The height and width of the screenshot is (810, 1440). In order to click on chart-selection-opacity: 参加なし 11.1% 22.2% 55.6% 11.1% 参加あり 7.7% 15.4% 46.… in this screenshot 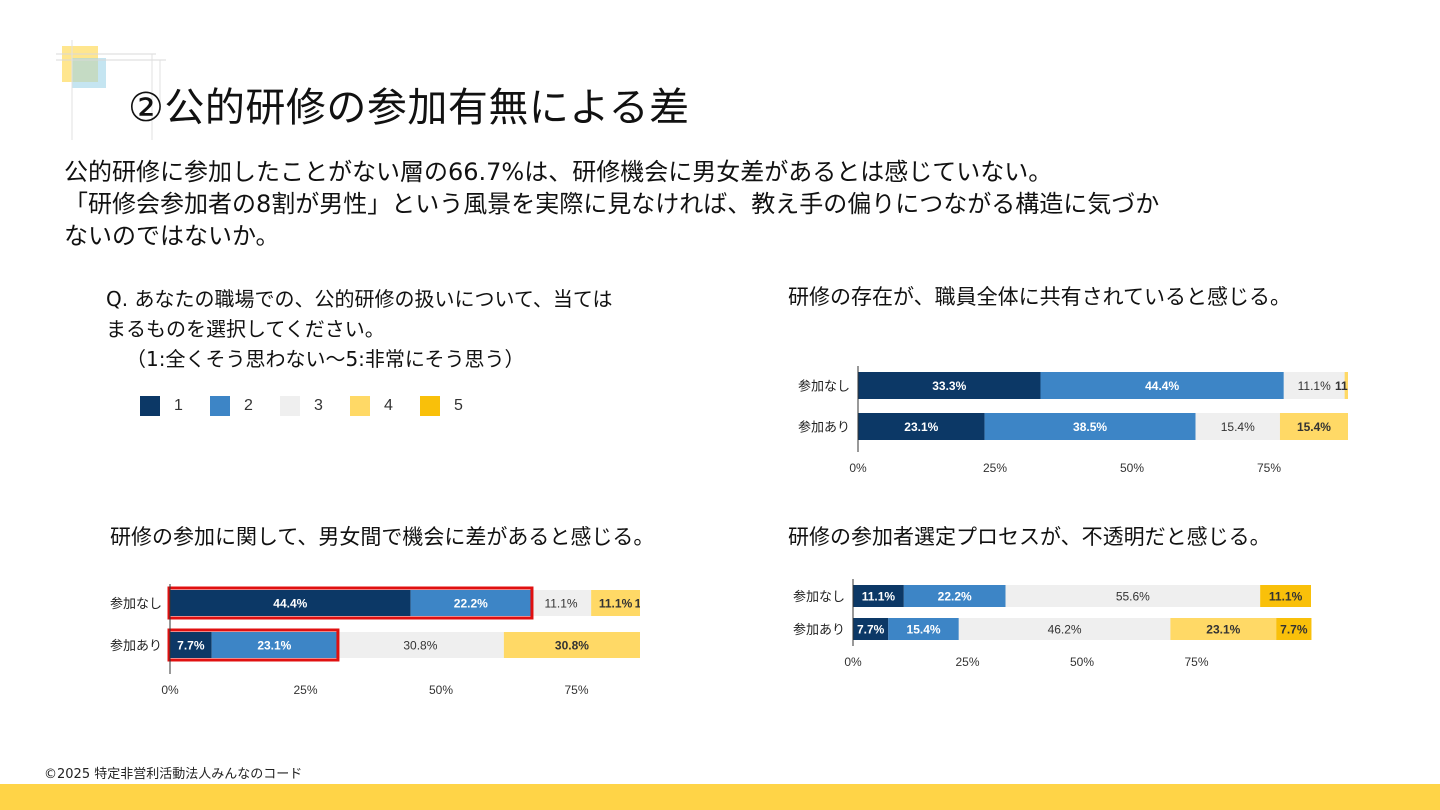, I will do `click(1052, 624)`.